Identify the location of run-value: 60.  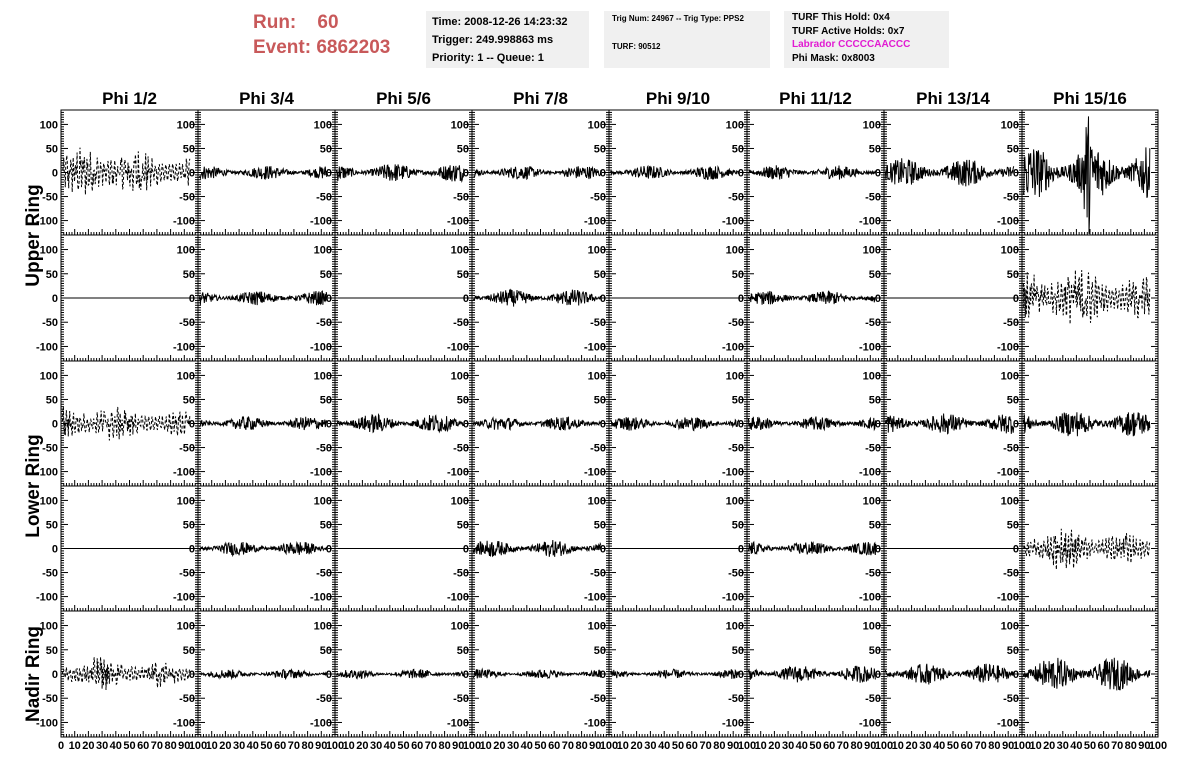
(328, 22).